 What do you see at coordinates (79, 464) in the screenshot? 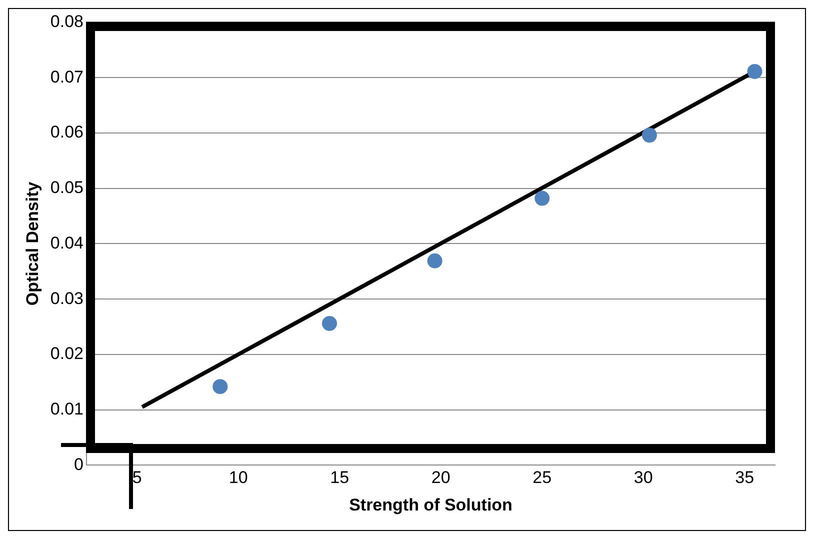
I see `y-tick-label: 0` at bounding box center [79, 464].